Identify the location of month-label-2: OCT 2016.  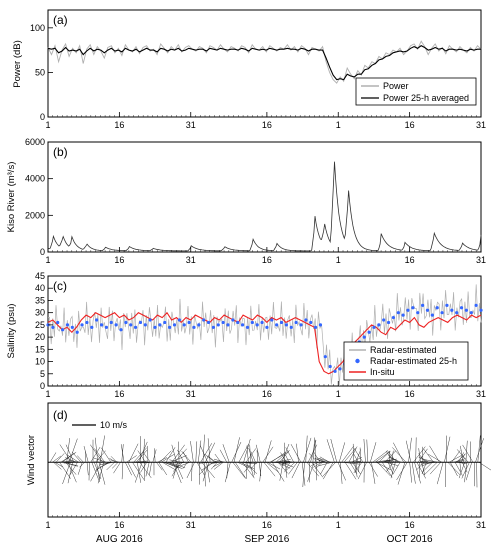
(410, 539).